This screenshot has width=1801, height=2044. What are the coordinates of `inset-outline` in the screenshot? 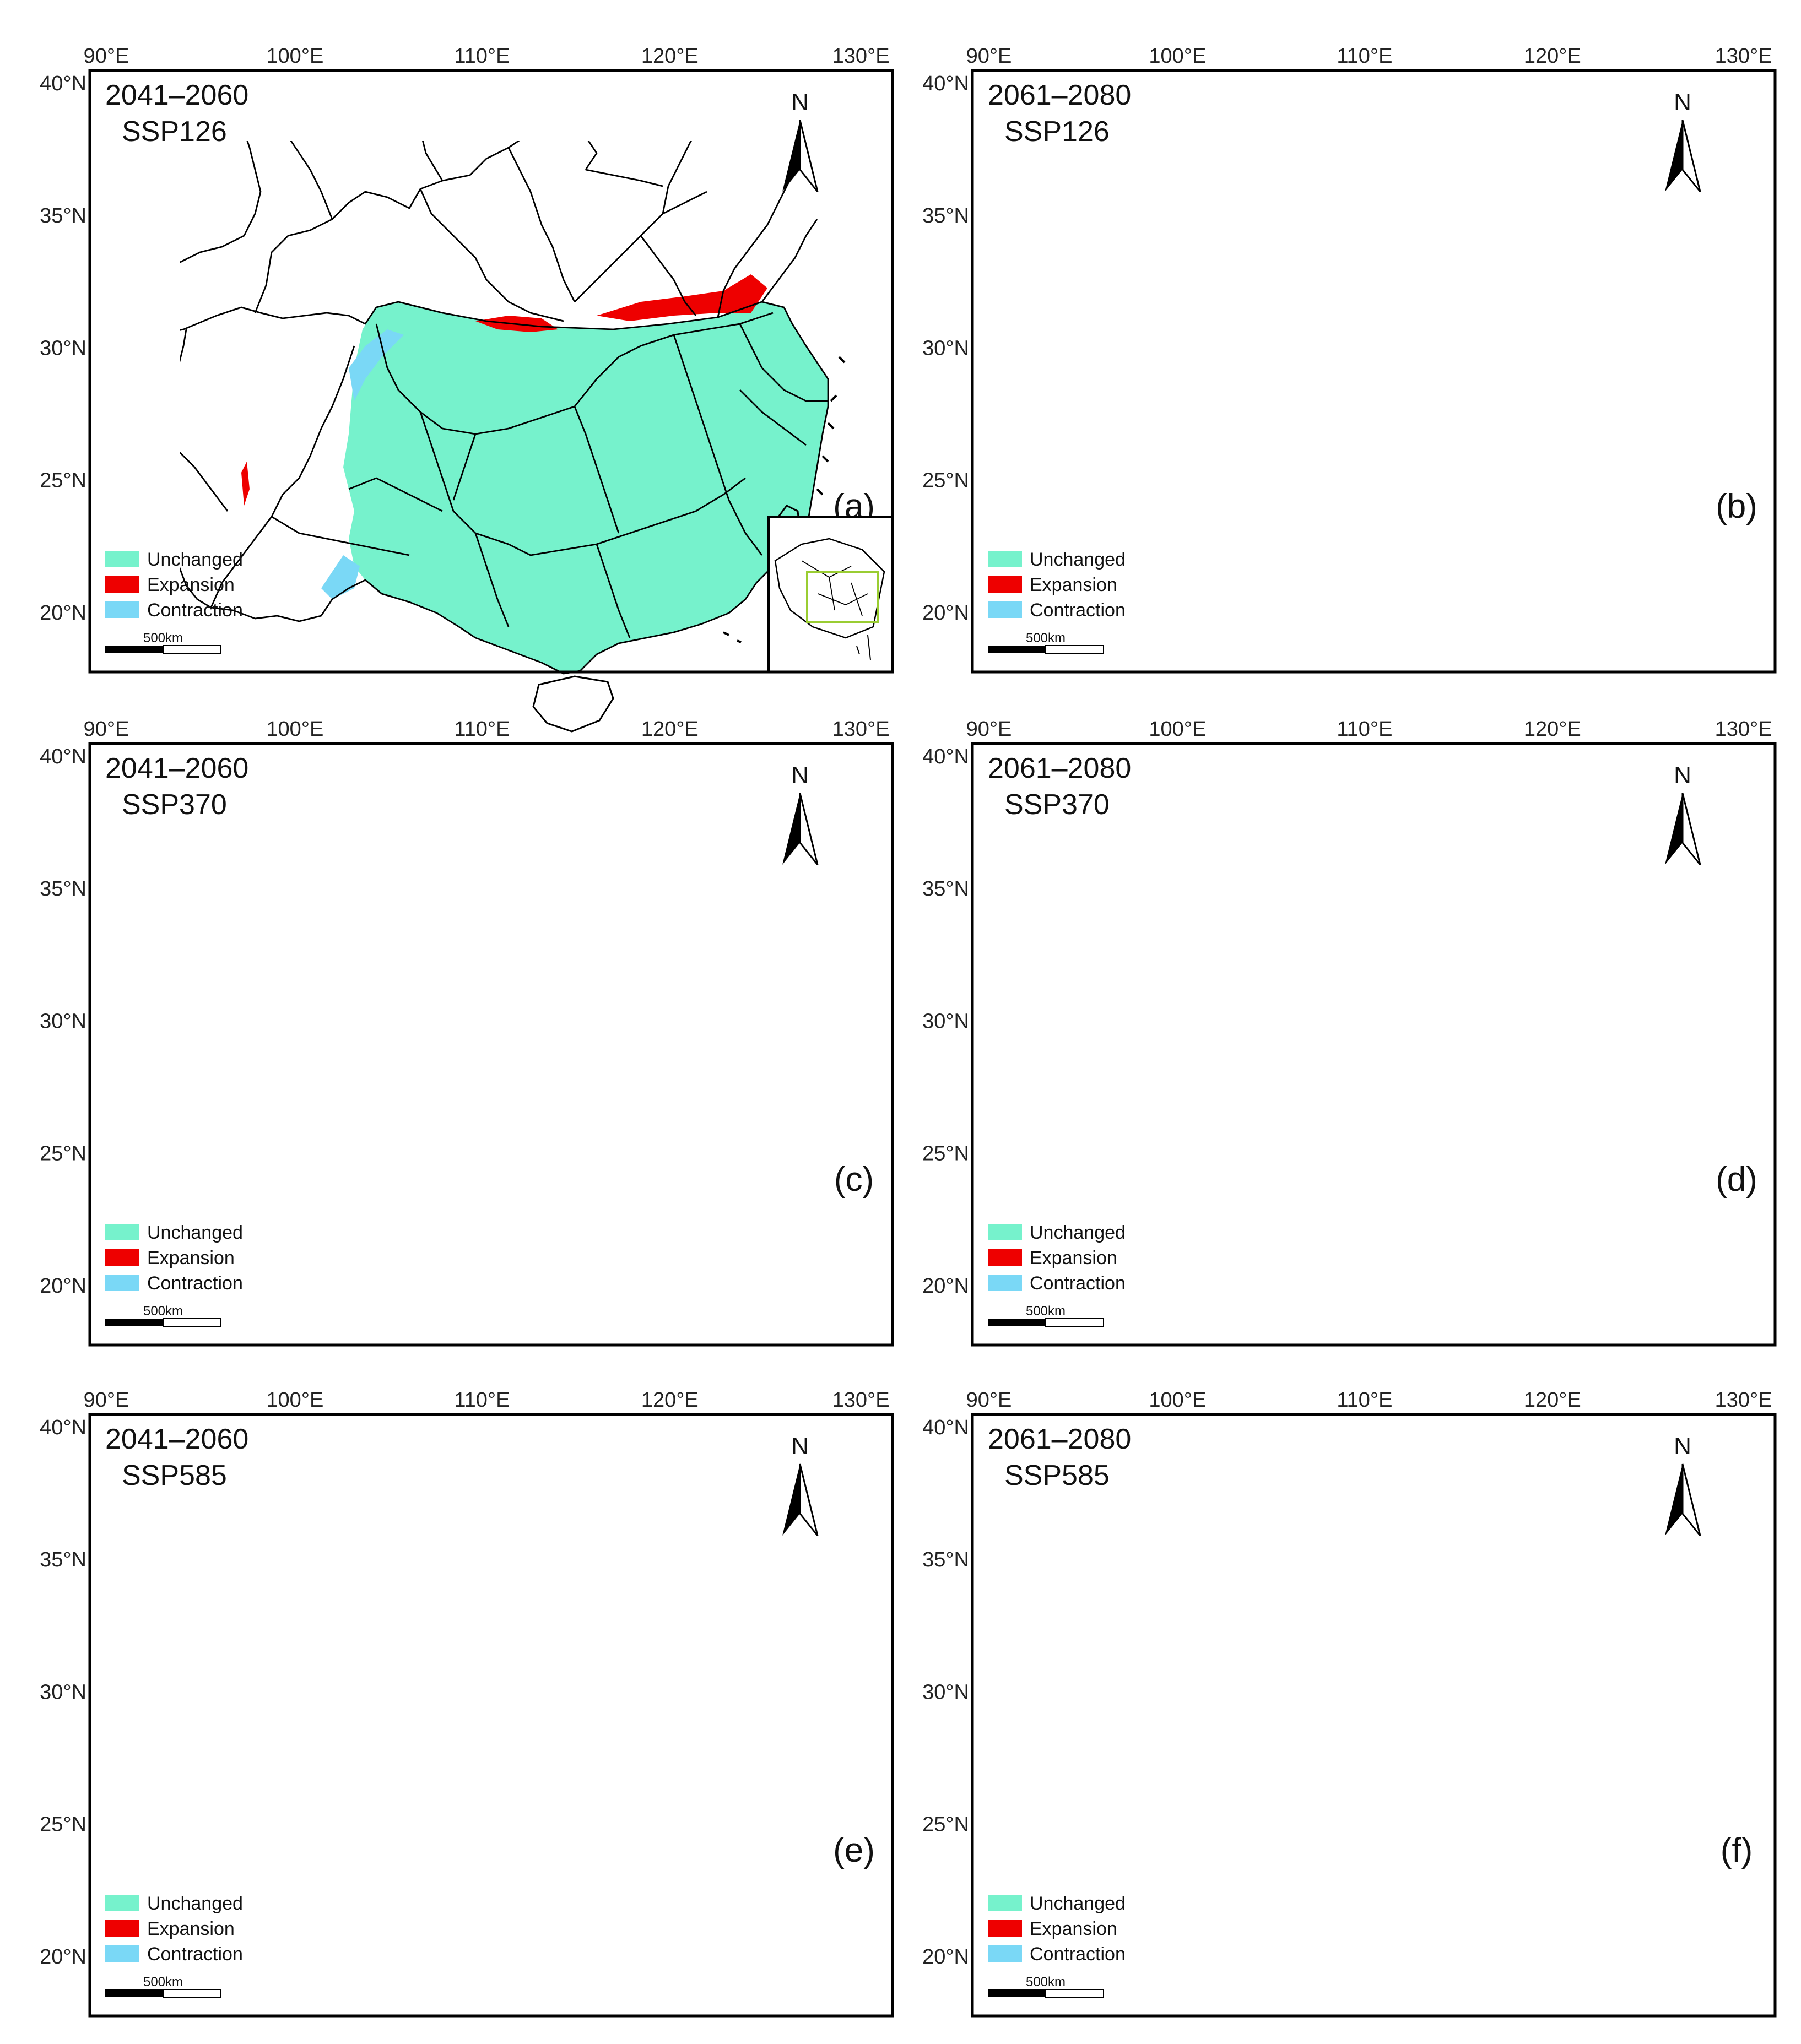 It's located at (829, 588).